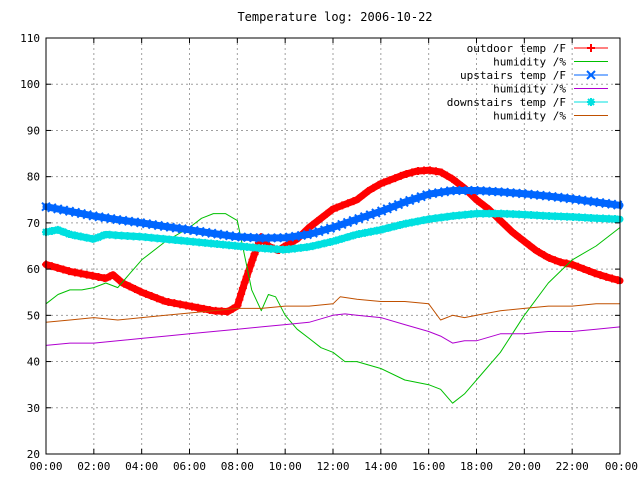 The height and width of the screenshot is (480, 640). Describe the element at coordinates (529, 116) in the screenshot. I see `legend-label-6: humidity /%` at that location.